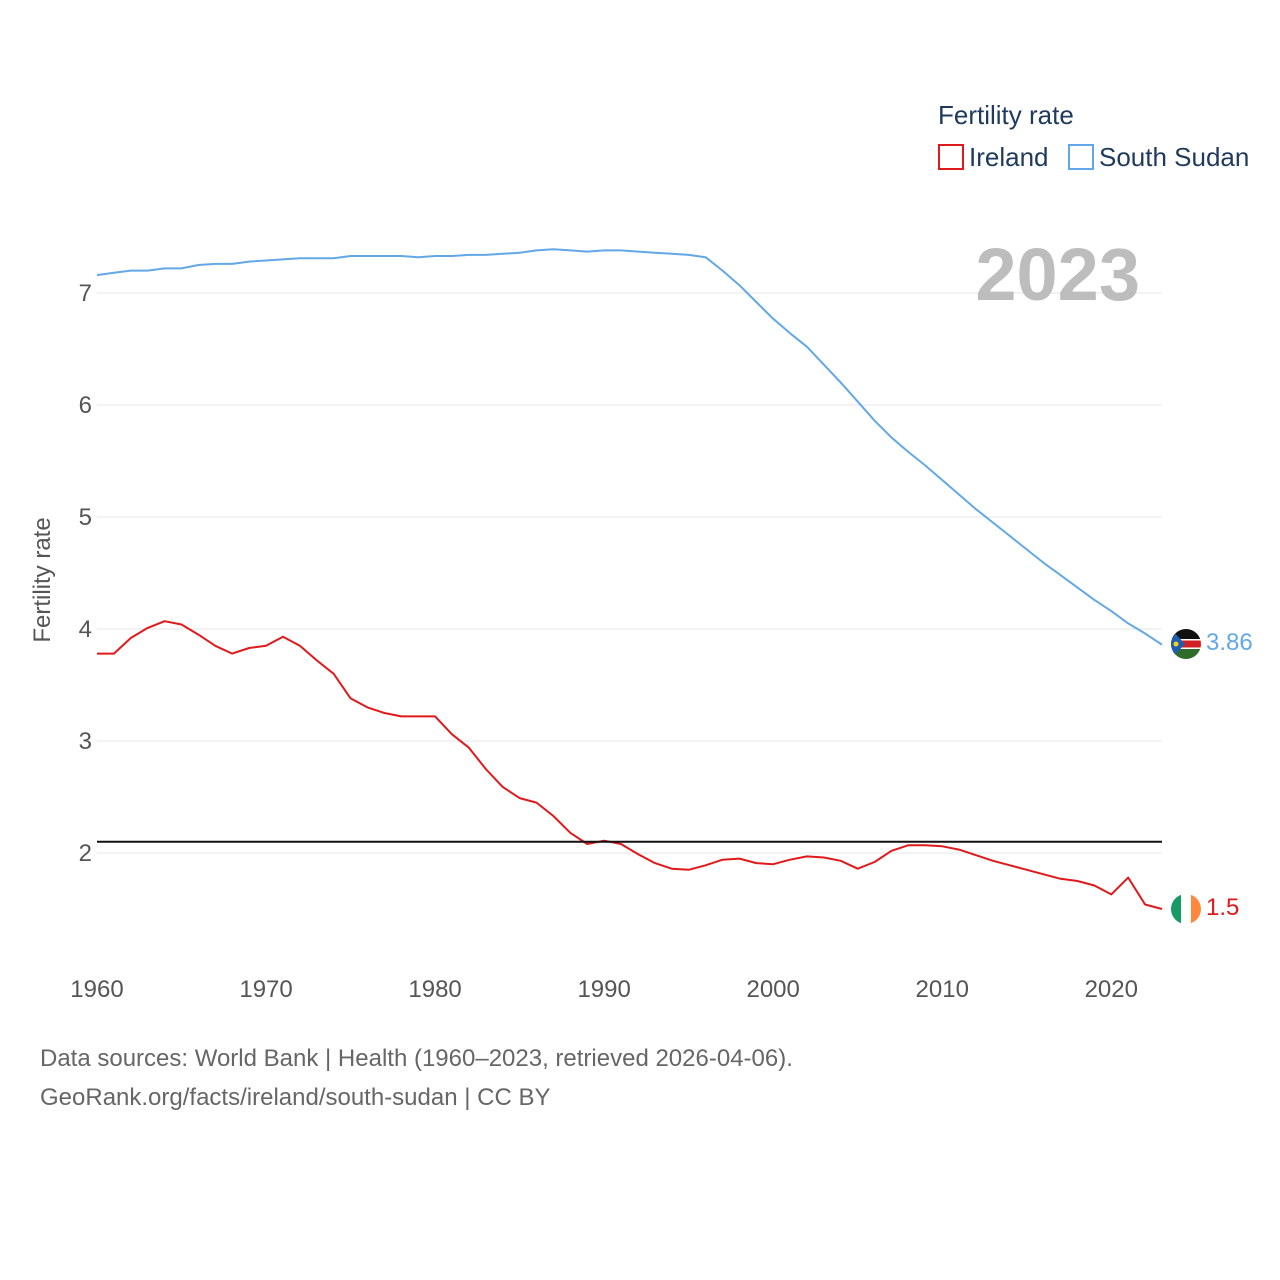 This screenshot has height=1280, width=1280. What do you see at coordinates (42, 579) in the screenshot?
I see `y-axis-title: Fertility rate` at bounding box center [42, 579].